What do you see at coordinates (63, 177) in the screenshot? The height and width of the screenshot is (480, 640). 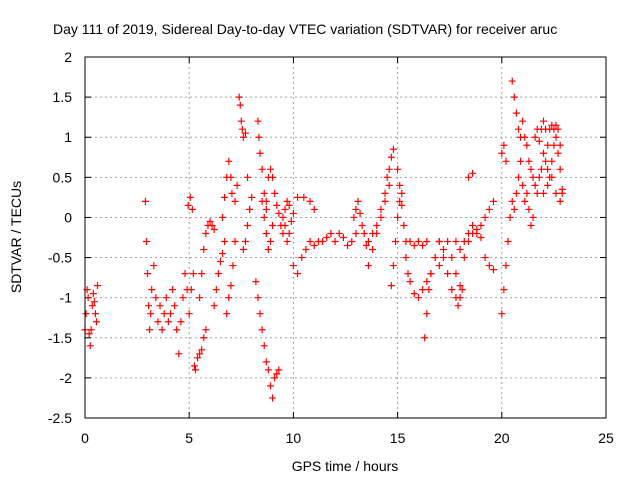 I see `y-tick-label: 0.5` at bounding box center [63, 177].